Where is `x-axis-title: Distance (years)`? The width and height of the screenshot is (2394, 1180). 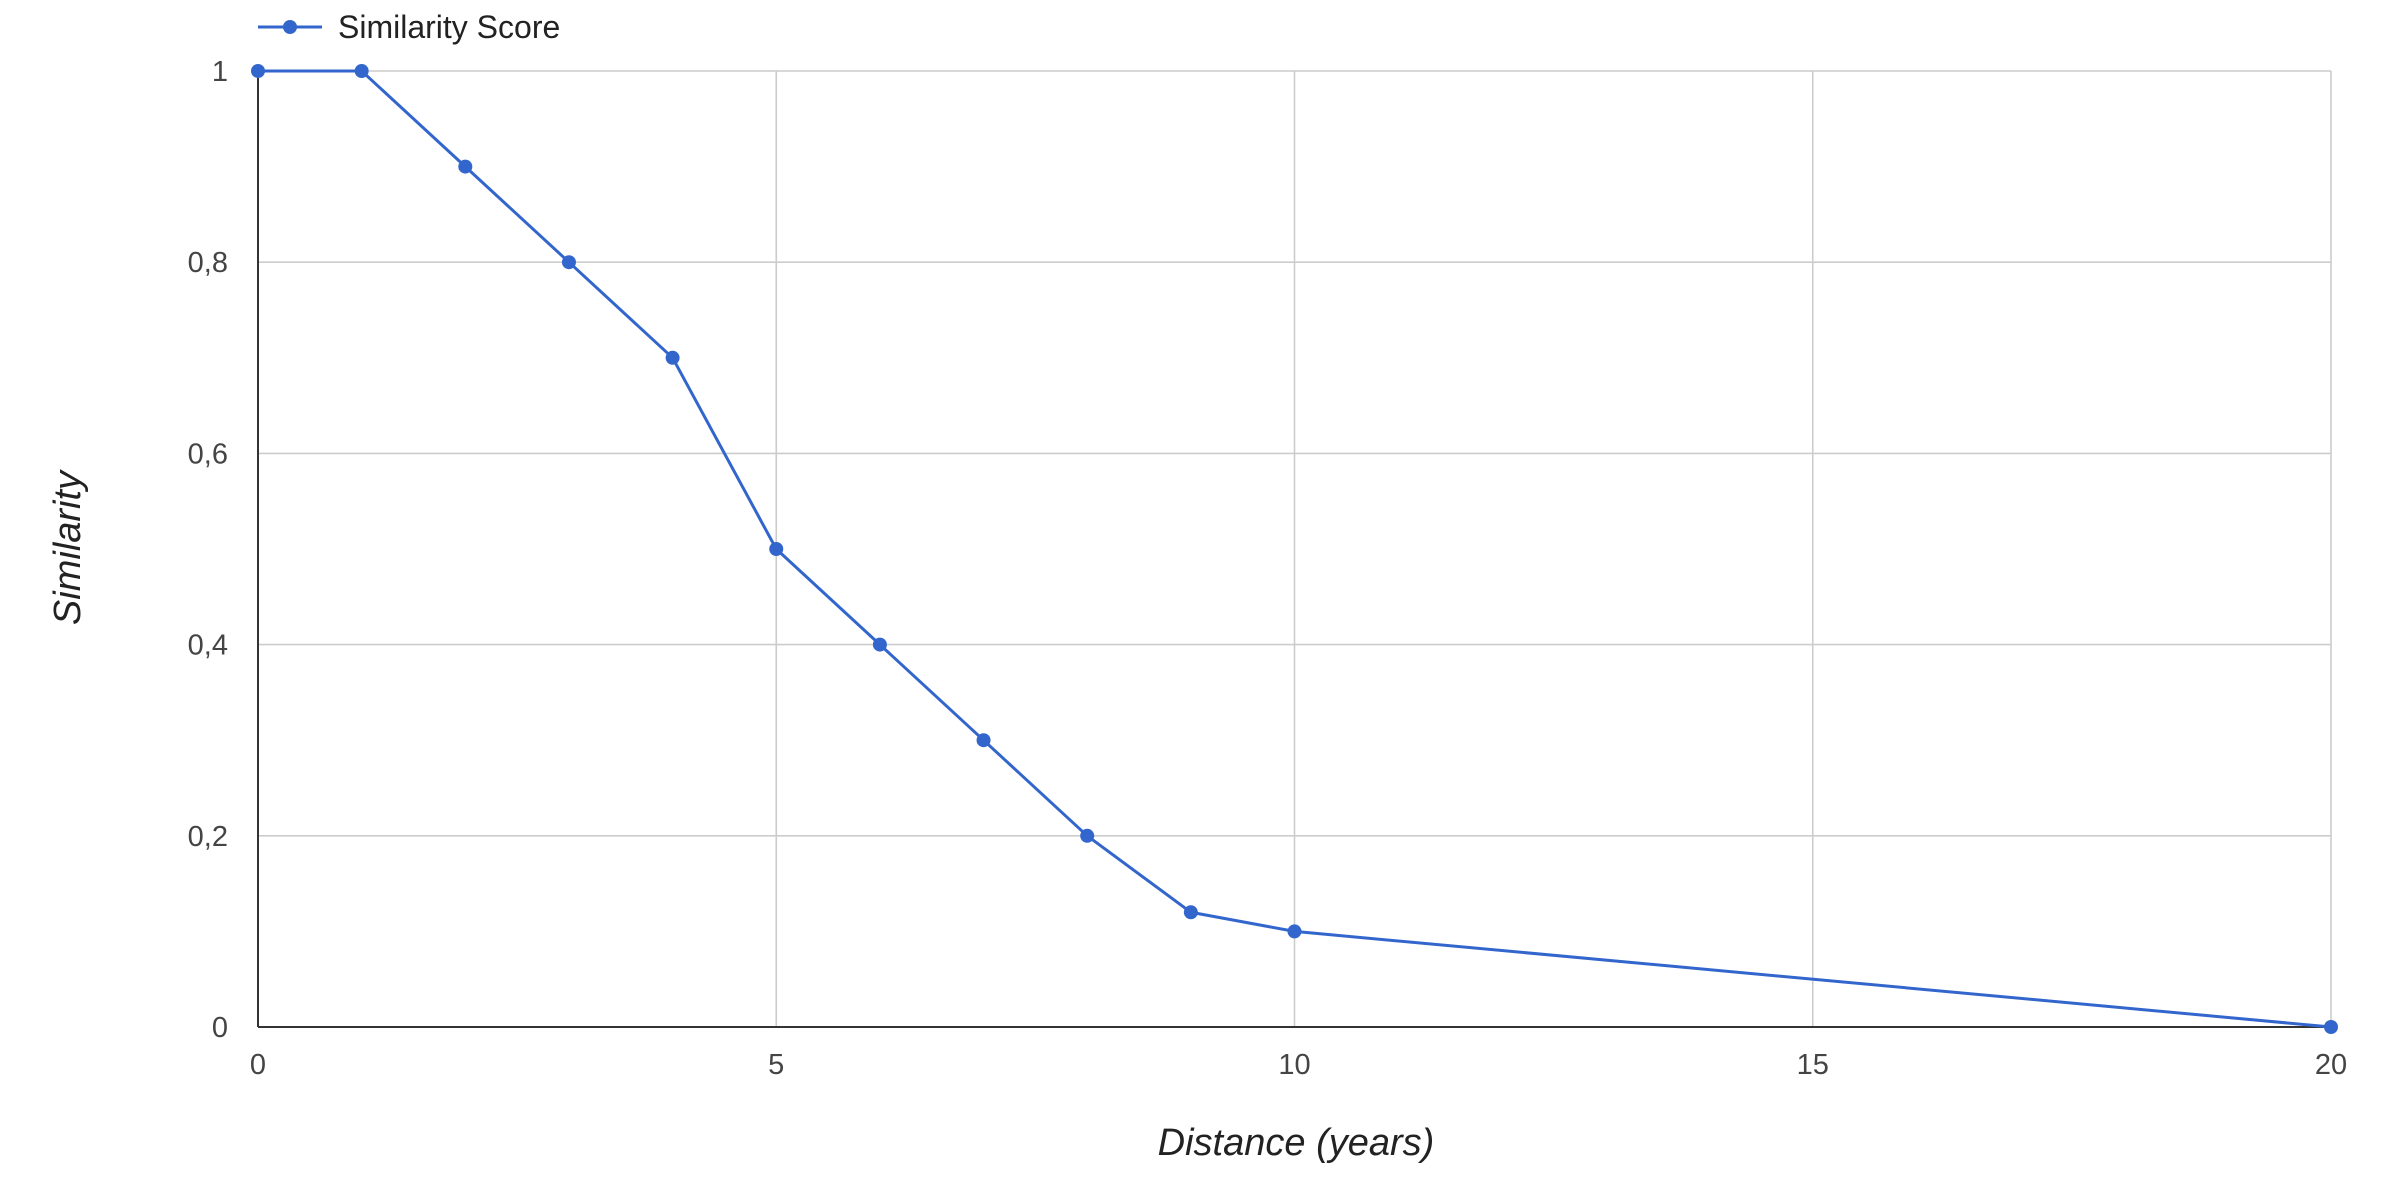 x-axis-title: Distance (years) is located at coordinates (1296, 1143).